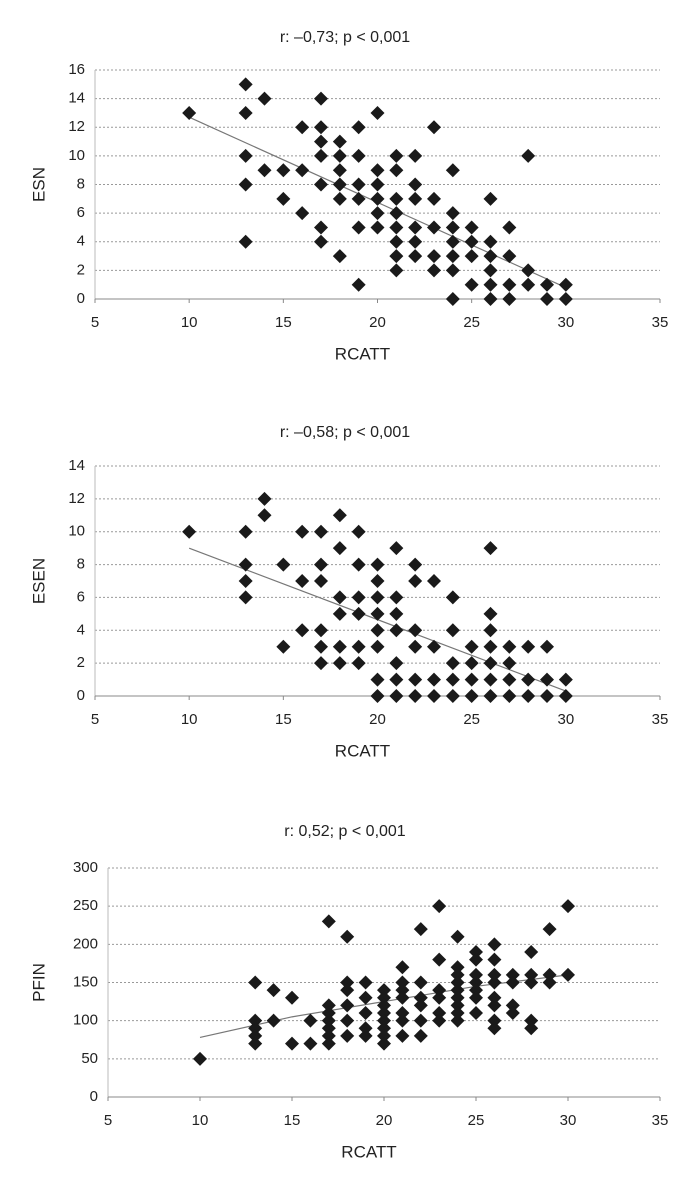 This screenshot has width=700, height=1181. I want to click on x-tick-label: 10, so click(189, 322).